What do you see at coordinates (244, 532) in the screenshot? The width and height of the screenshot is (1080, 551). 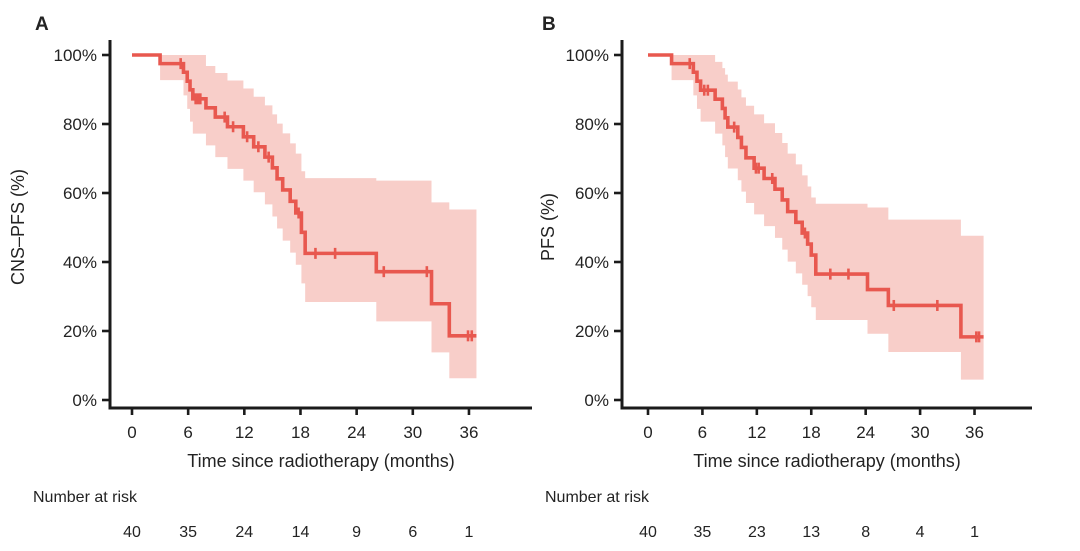 I see `number-at-risk-value: 24` at bounding box center [244, 532].